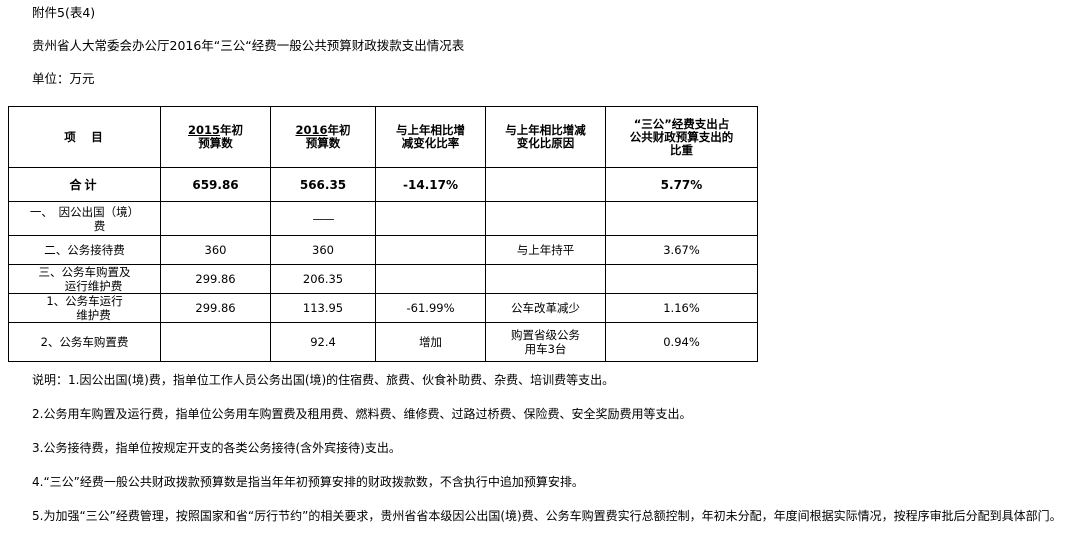 The height and width of the screenshot is (533, 1089). Describe the element at coordinates (203, 130) in the screenshot. I see `header-budget-2015-year: 2015` at that location.